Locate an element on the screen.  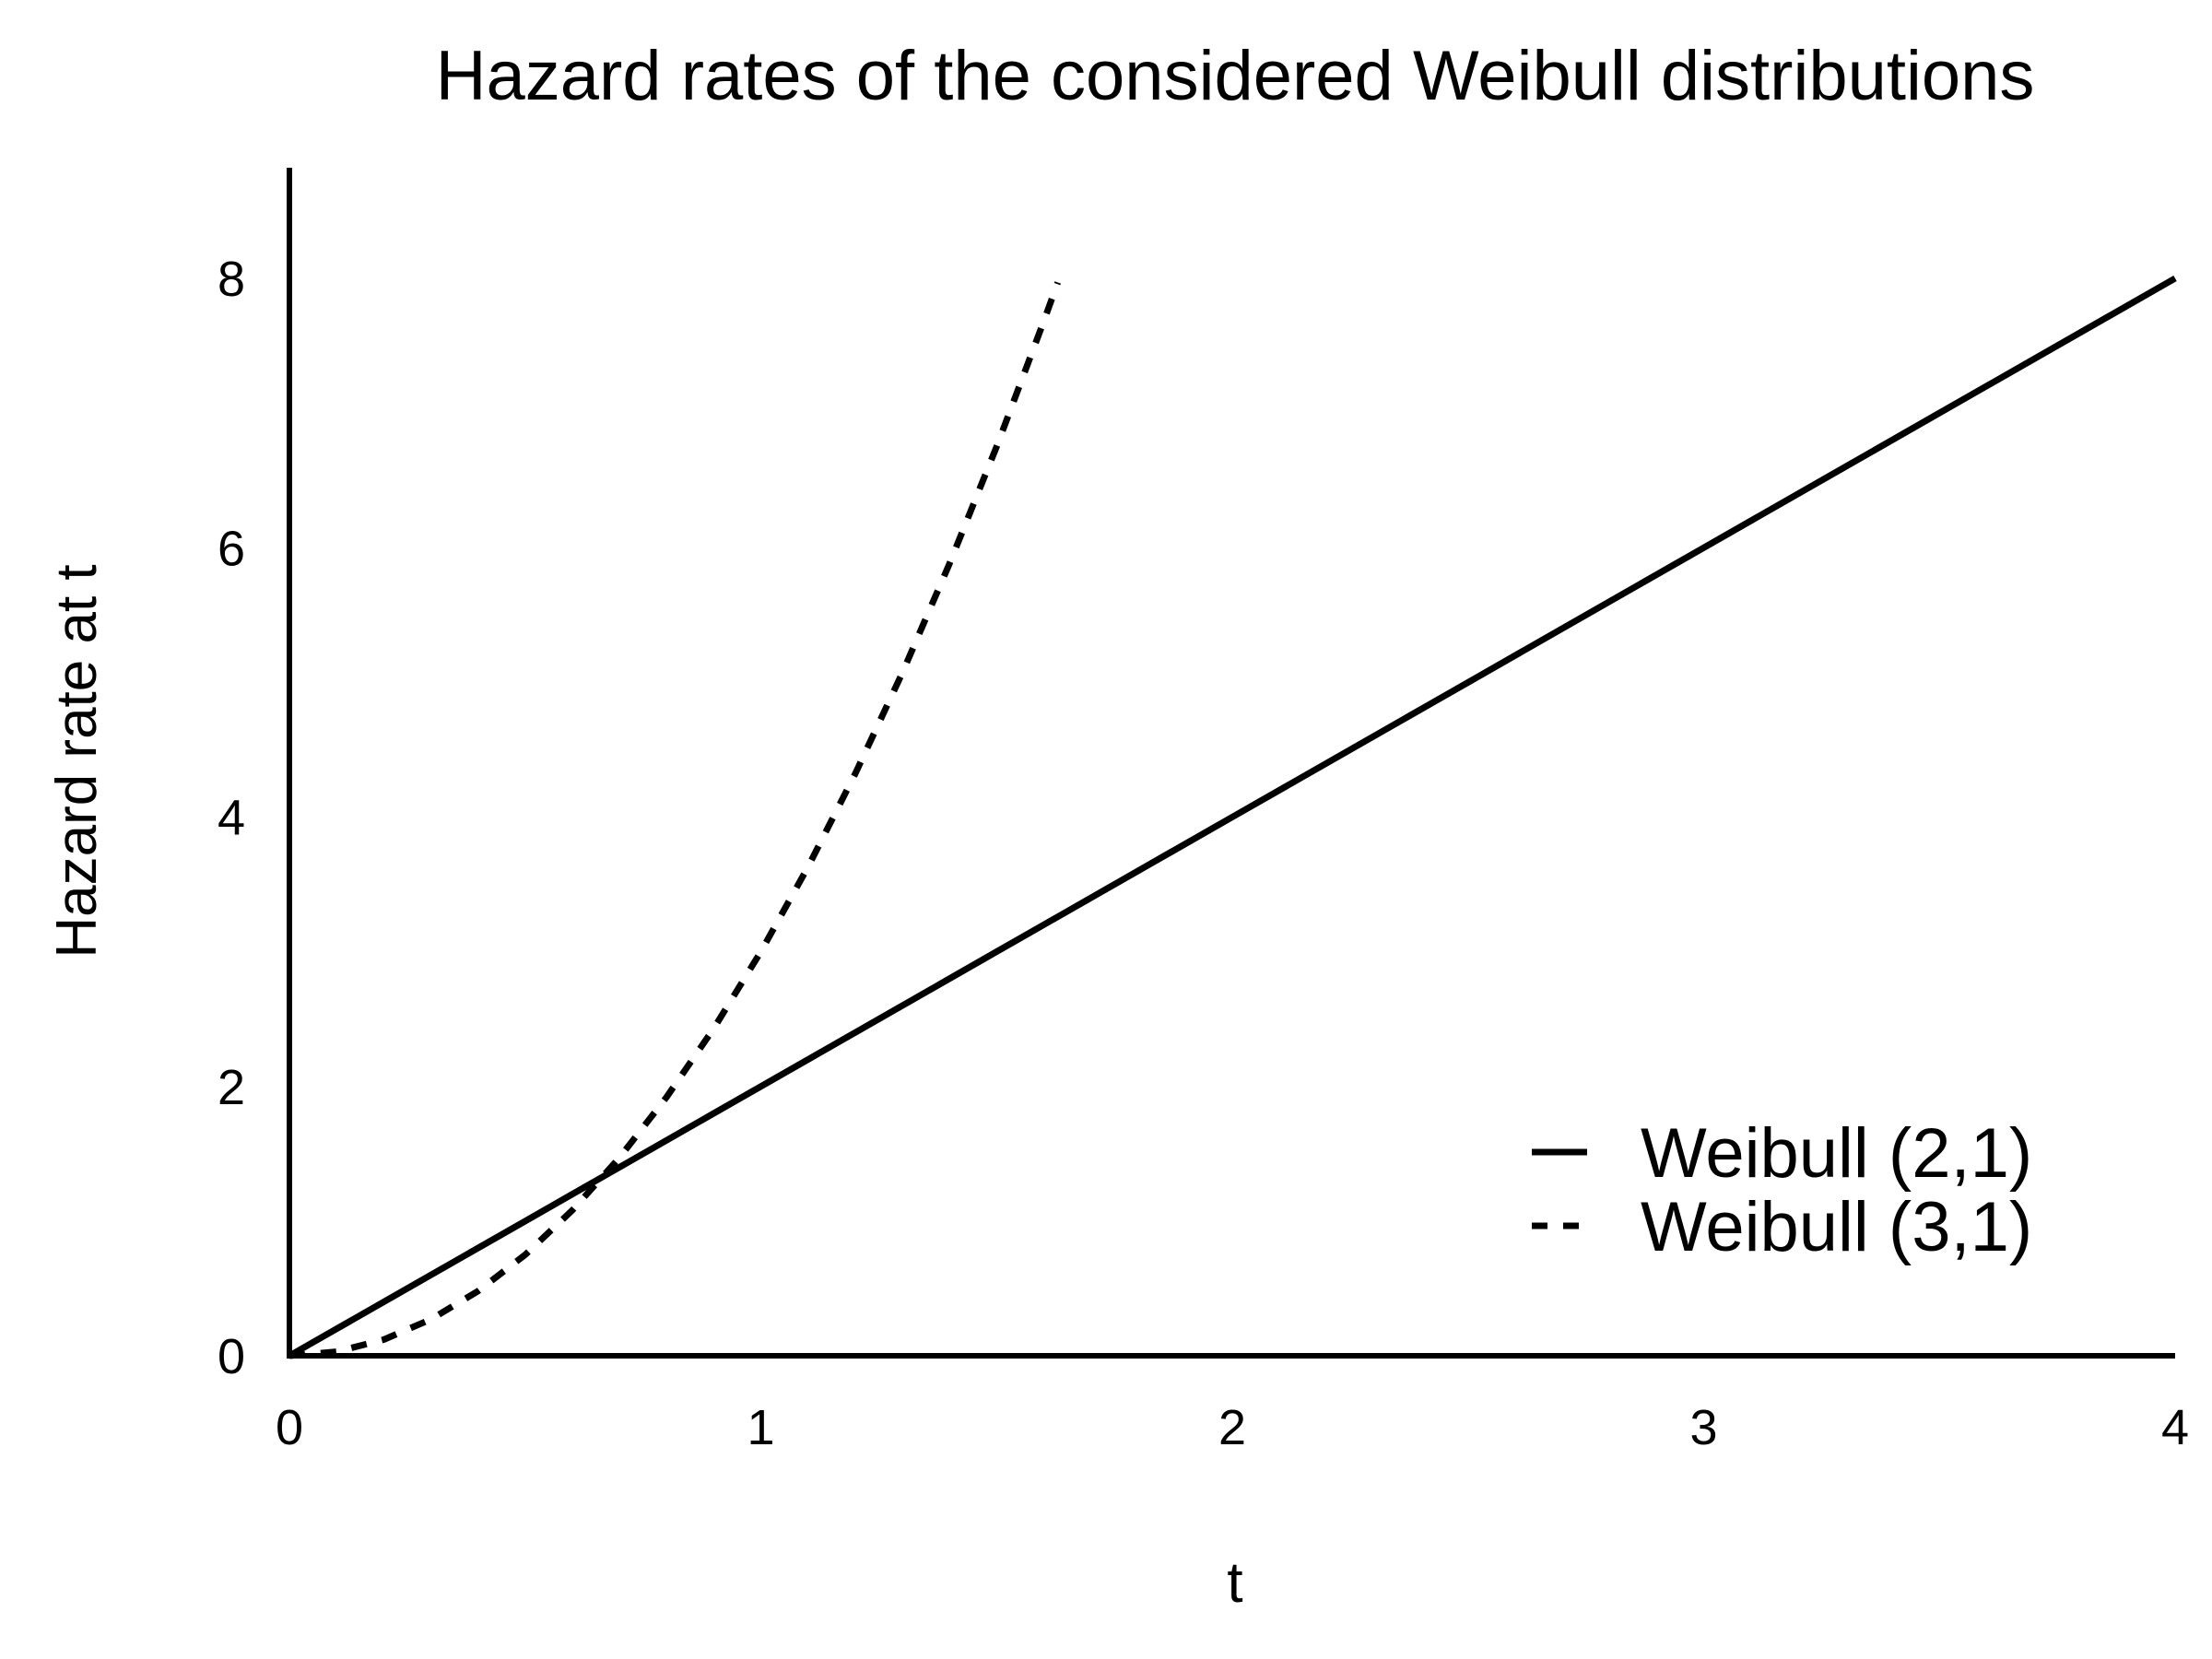
x-tick-label: 1 is located at coordinates (760, 1427).